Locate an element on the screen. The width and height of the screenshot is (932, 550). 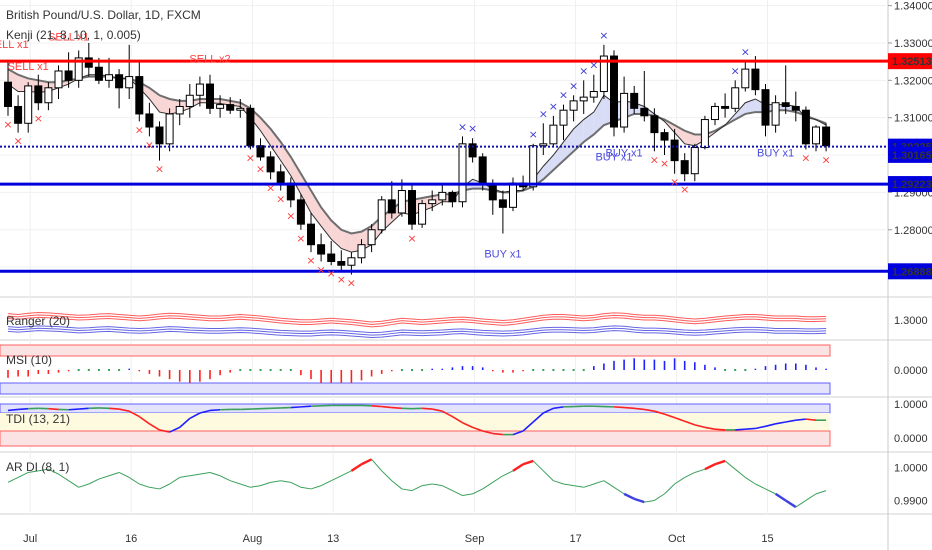
msi-panel: MSI (10) is located at coordinates (415, 369).